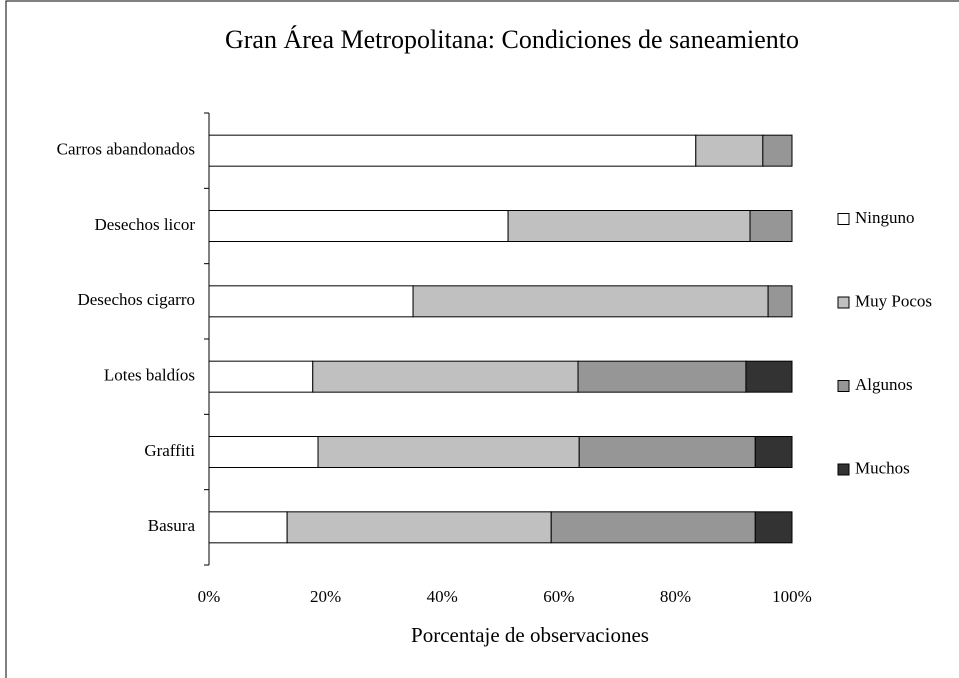 The image size is (959, 678). Describe the element at coordinates (885, 217) in the screenshot. I see `legend-label: Ninguno` at that location.